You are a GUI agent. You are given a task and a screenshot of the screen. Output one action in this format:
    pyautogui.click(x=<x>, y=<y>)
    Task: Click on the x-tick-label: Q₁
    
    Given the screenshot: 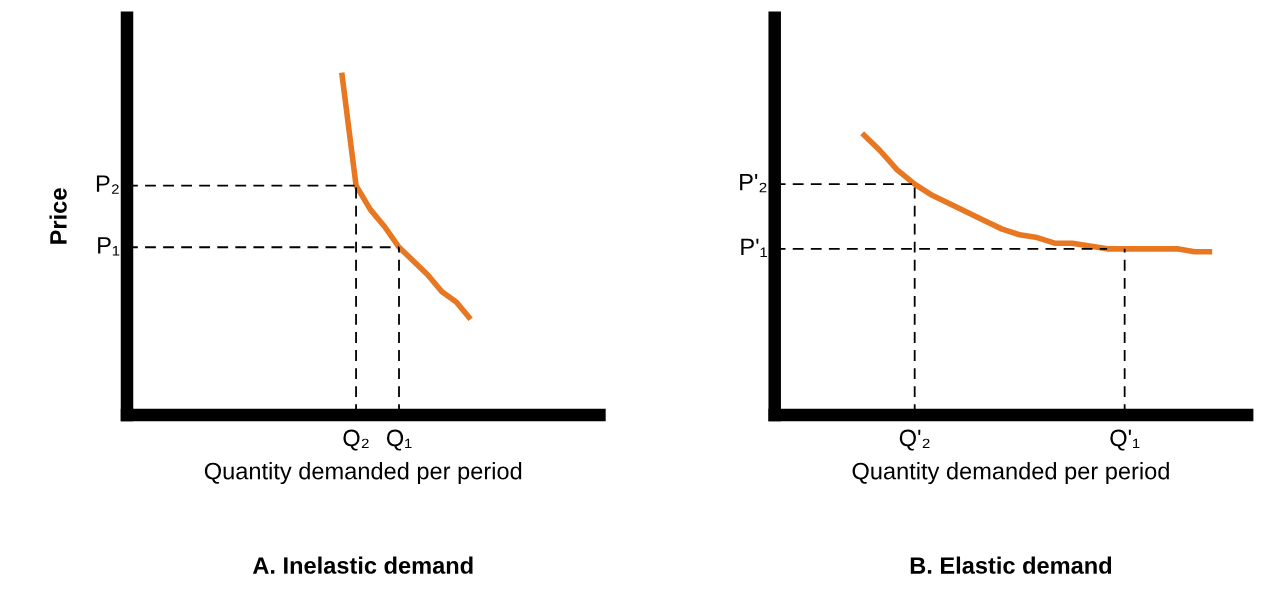 What is the action you would take?
    pyautogui.click(x=399, y=440)
    